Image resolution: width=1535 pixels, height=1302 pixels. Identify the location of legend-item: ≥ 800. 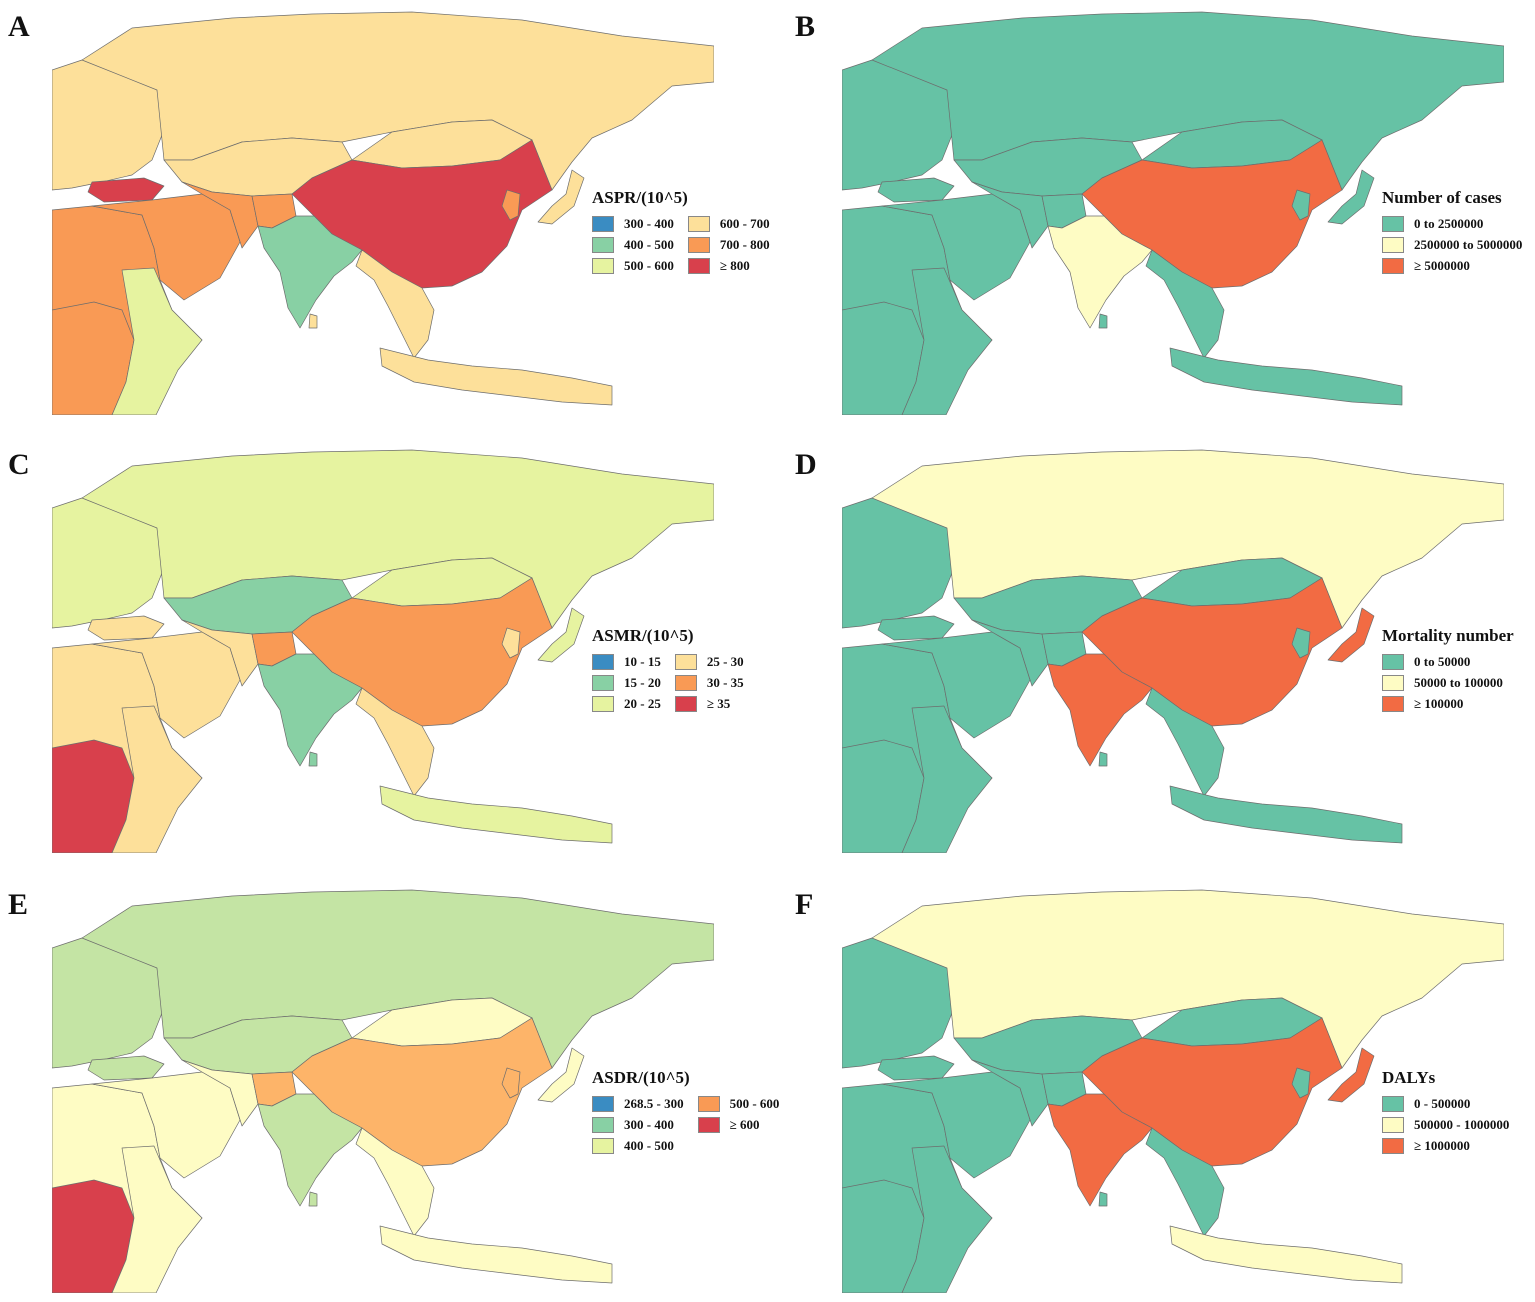
(728, 266).